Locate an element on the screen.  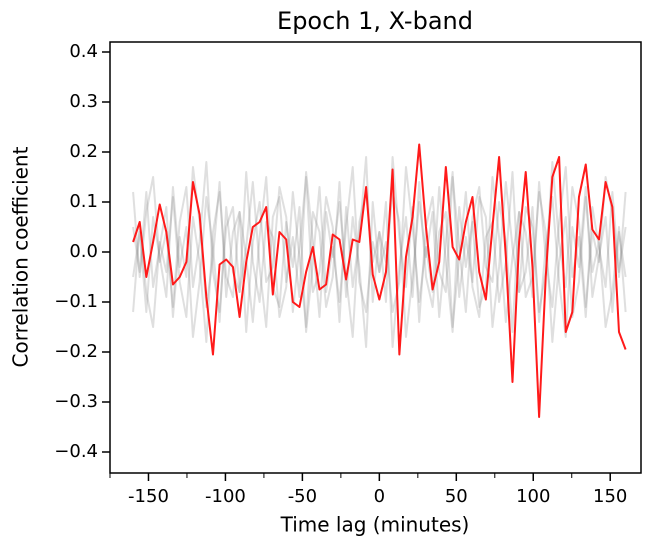
y-tick-label: −0.4 is located at coordinates (76, 451).